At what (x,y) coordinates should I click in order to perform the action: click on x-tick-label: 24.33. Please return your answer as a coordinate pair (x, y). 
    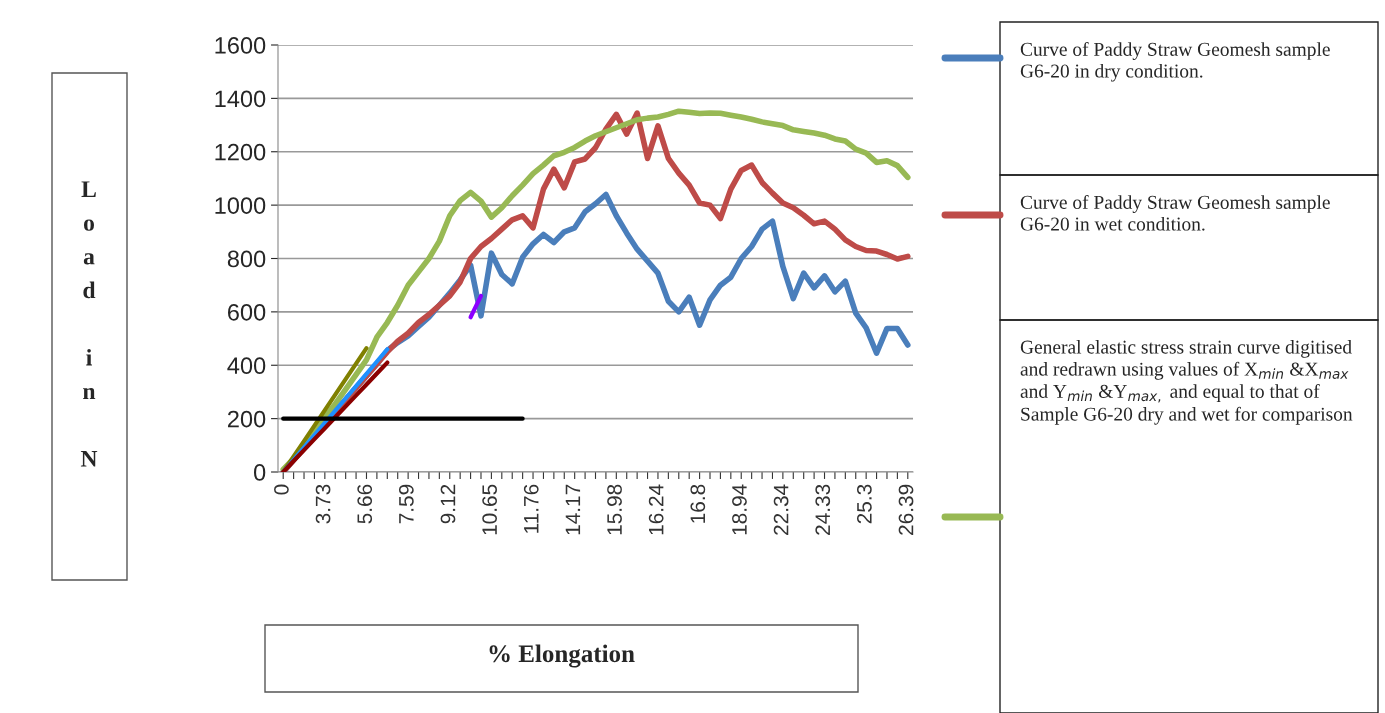
    Looking at the image, I should click on (823, 509).